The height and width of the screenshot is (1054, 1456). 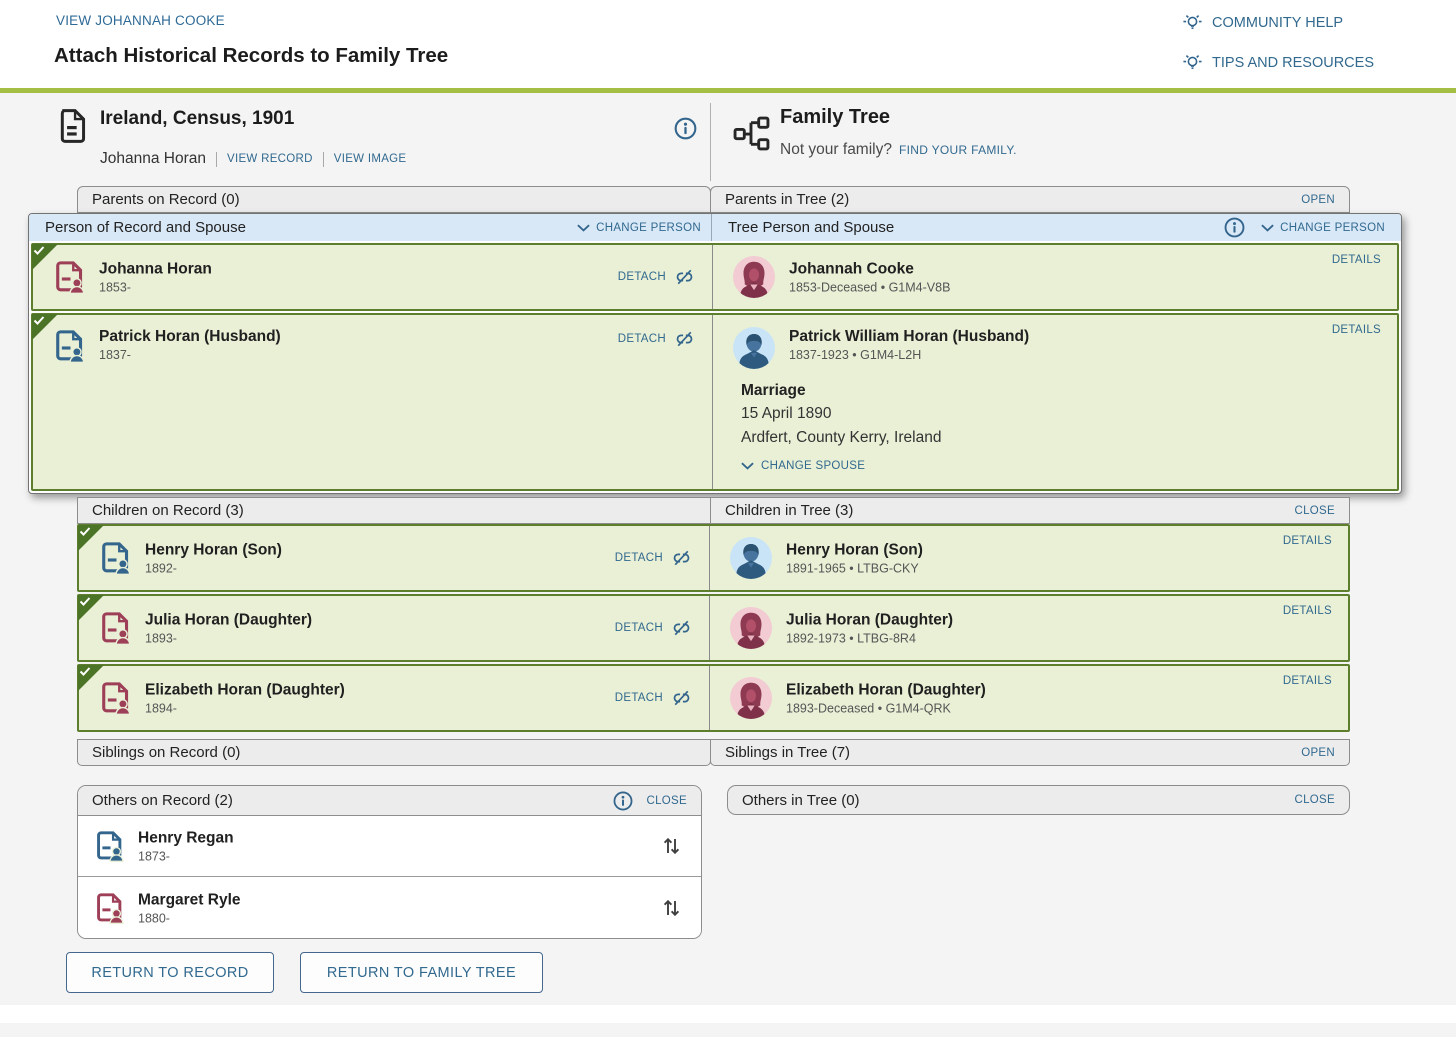 What do you see at coordinates (1314, 510) in the screenshot?
I see `children-close-button: CLOSE` at bounding box center [1314, 510].